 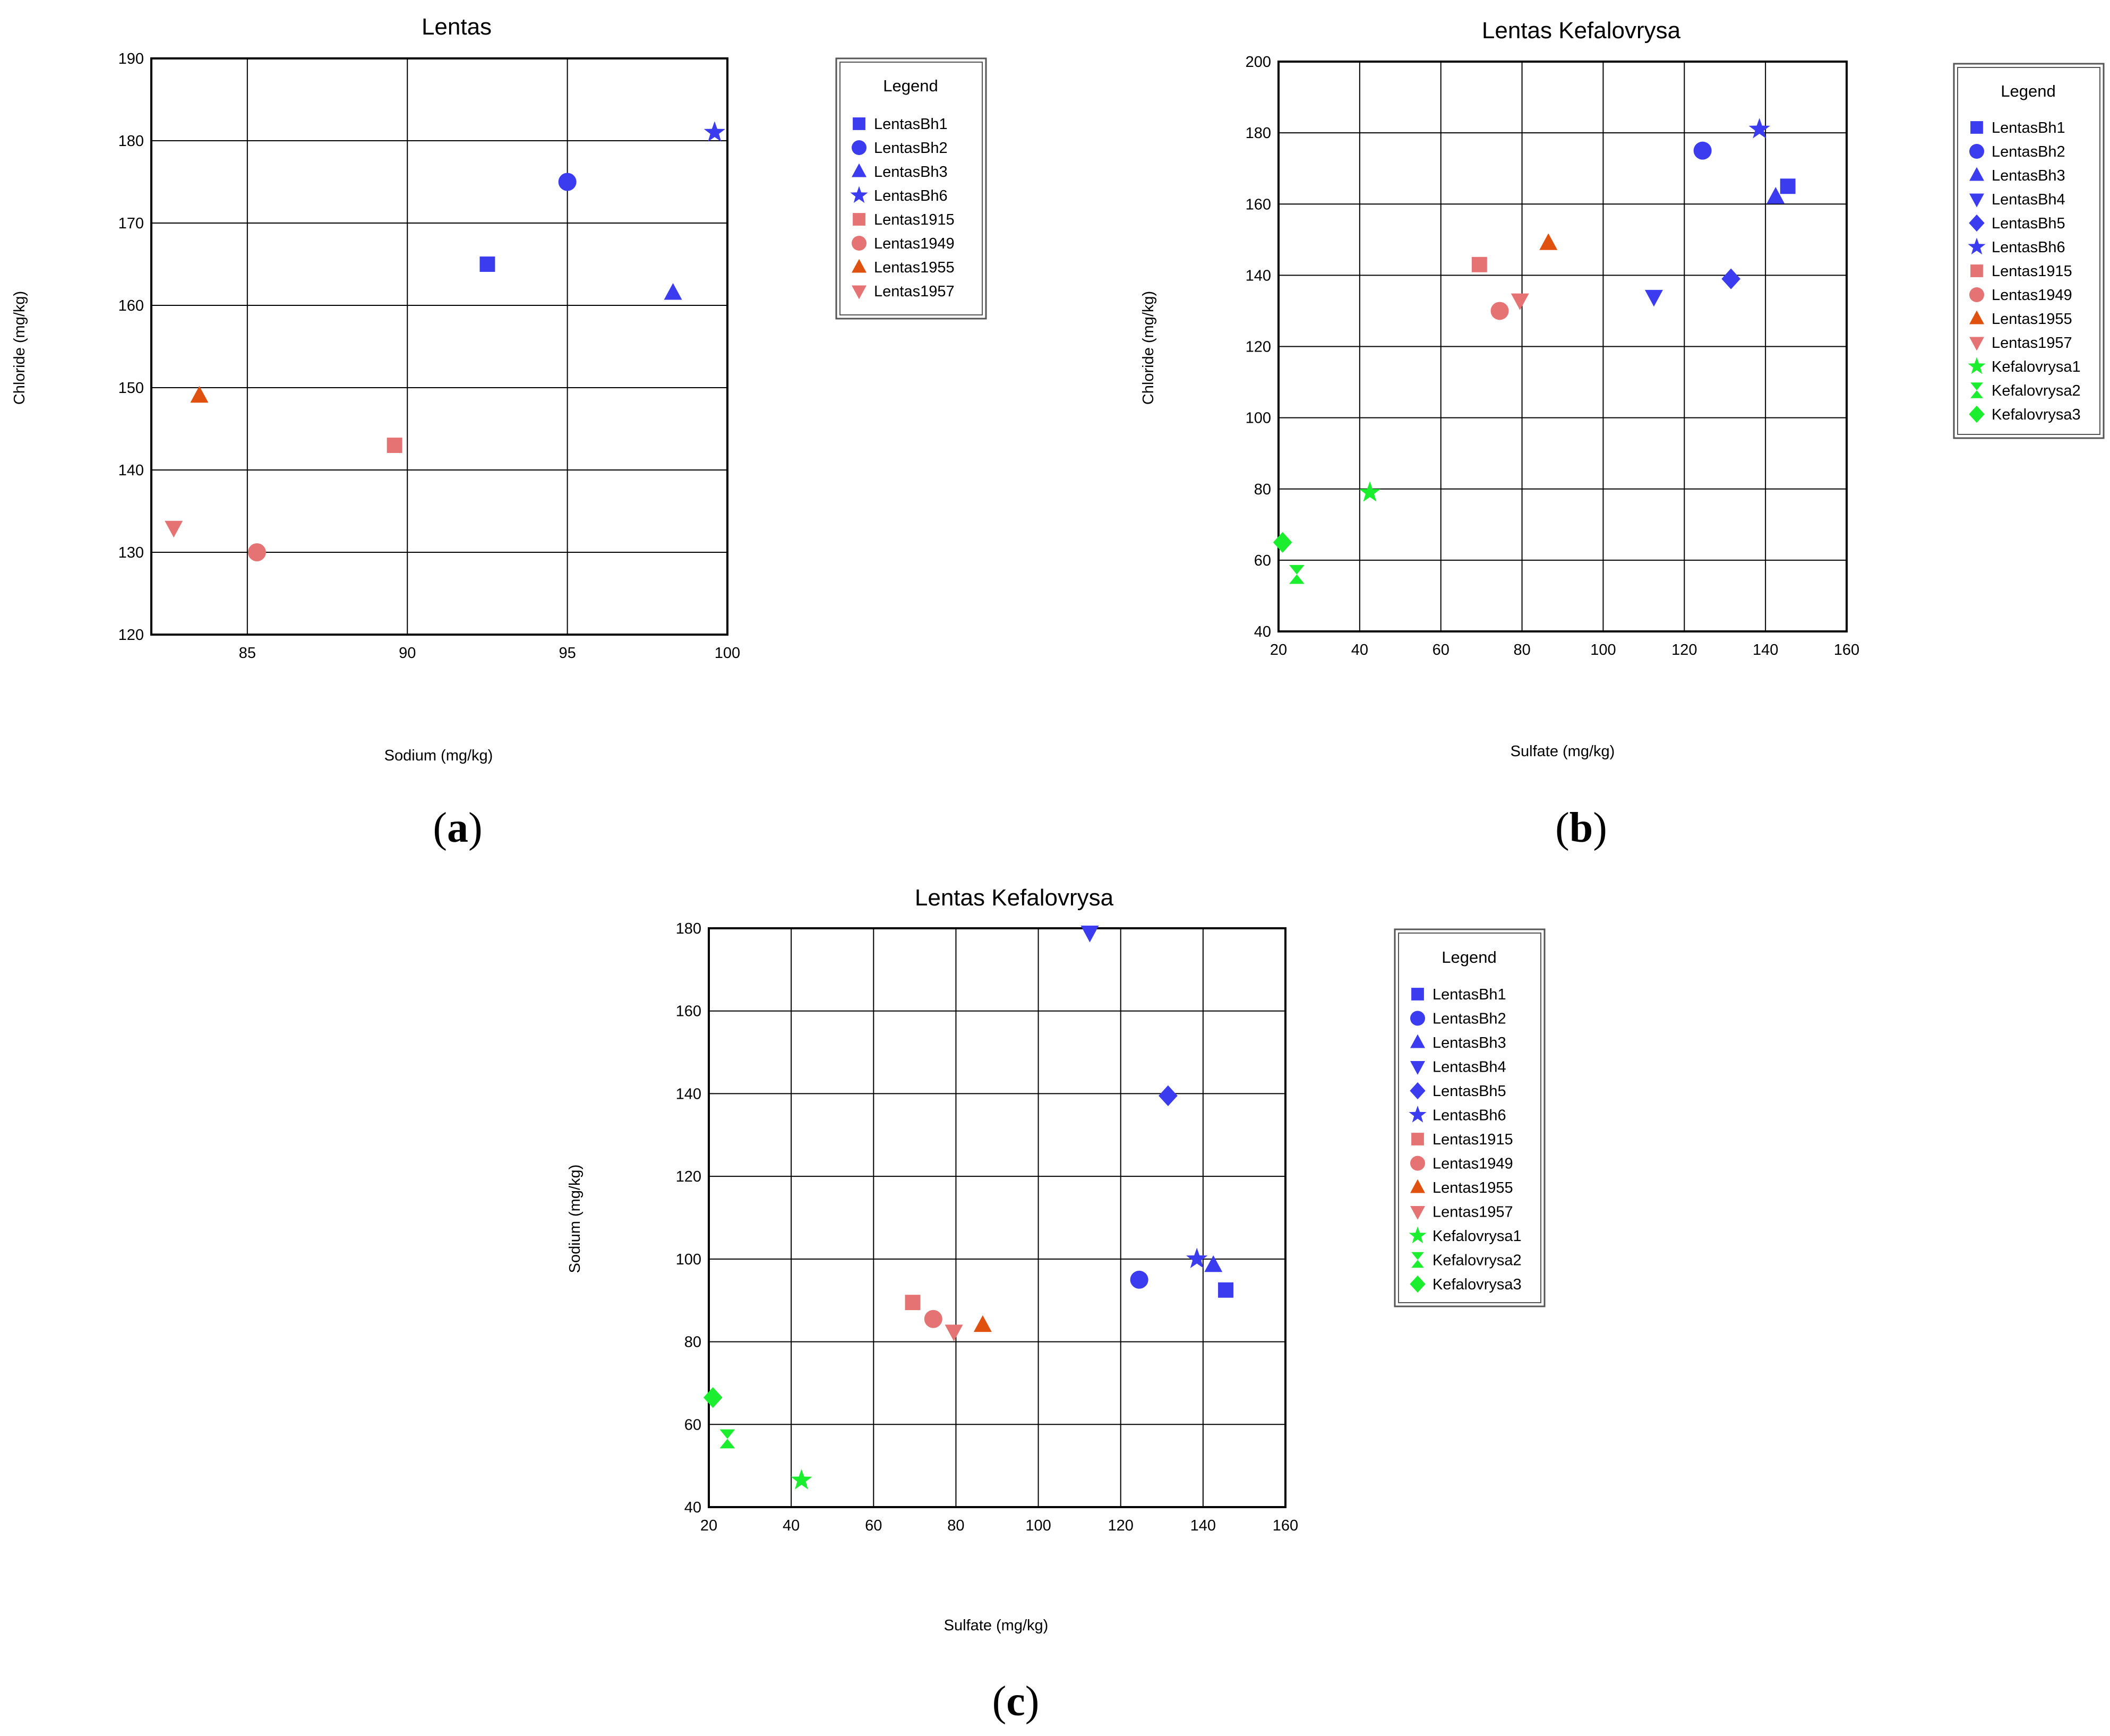 I want to click on legend-marker-lentasbh4, so click(x=1976, y=200).